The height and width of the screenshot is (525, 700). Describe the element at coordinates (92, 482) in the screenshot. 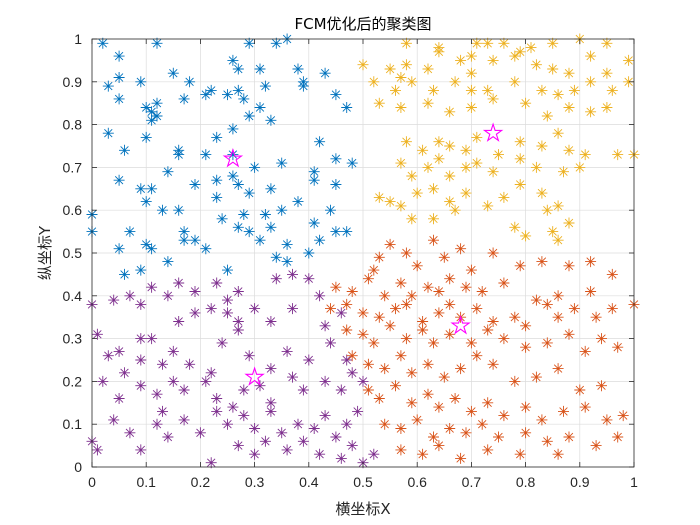

I see `x-tick-label: 0` at that location.